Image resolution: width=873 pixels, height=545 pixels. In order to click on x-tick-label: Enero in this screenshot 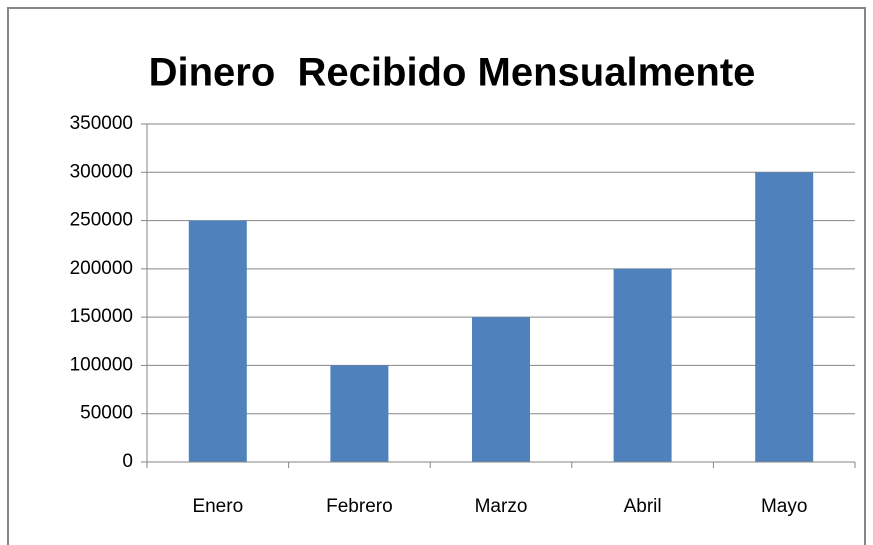, I will do `click(217, 506)`.